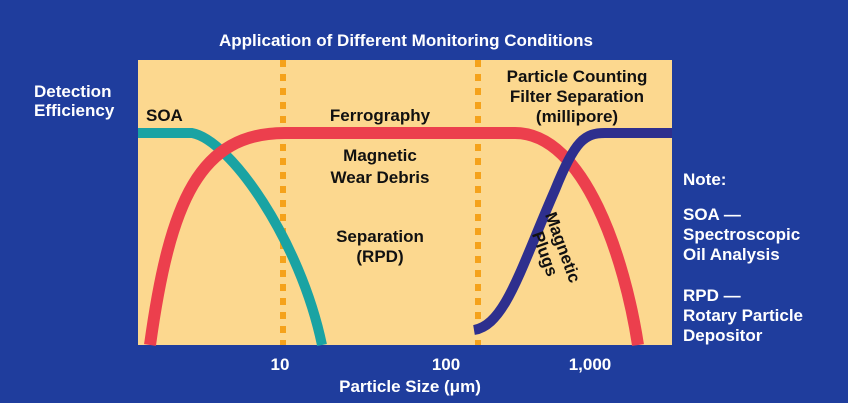  Describe the element at coordinates (712, 214) in the screenshot. I see `note: SOA —` at that location.